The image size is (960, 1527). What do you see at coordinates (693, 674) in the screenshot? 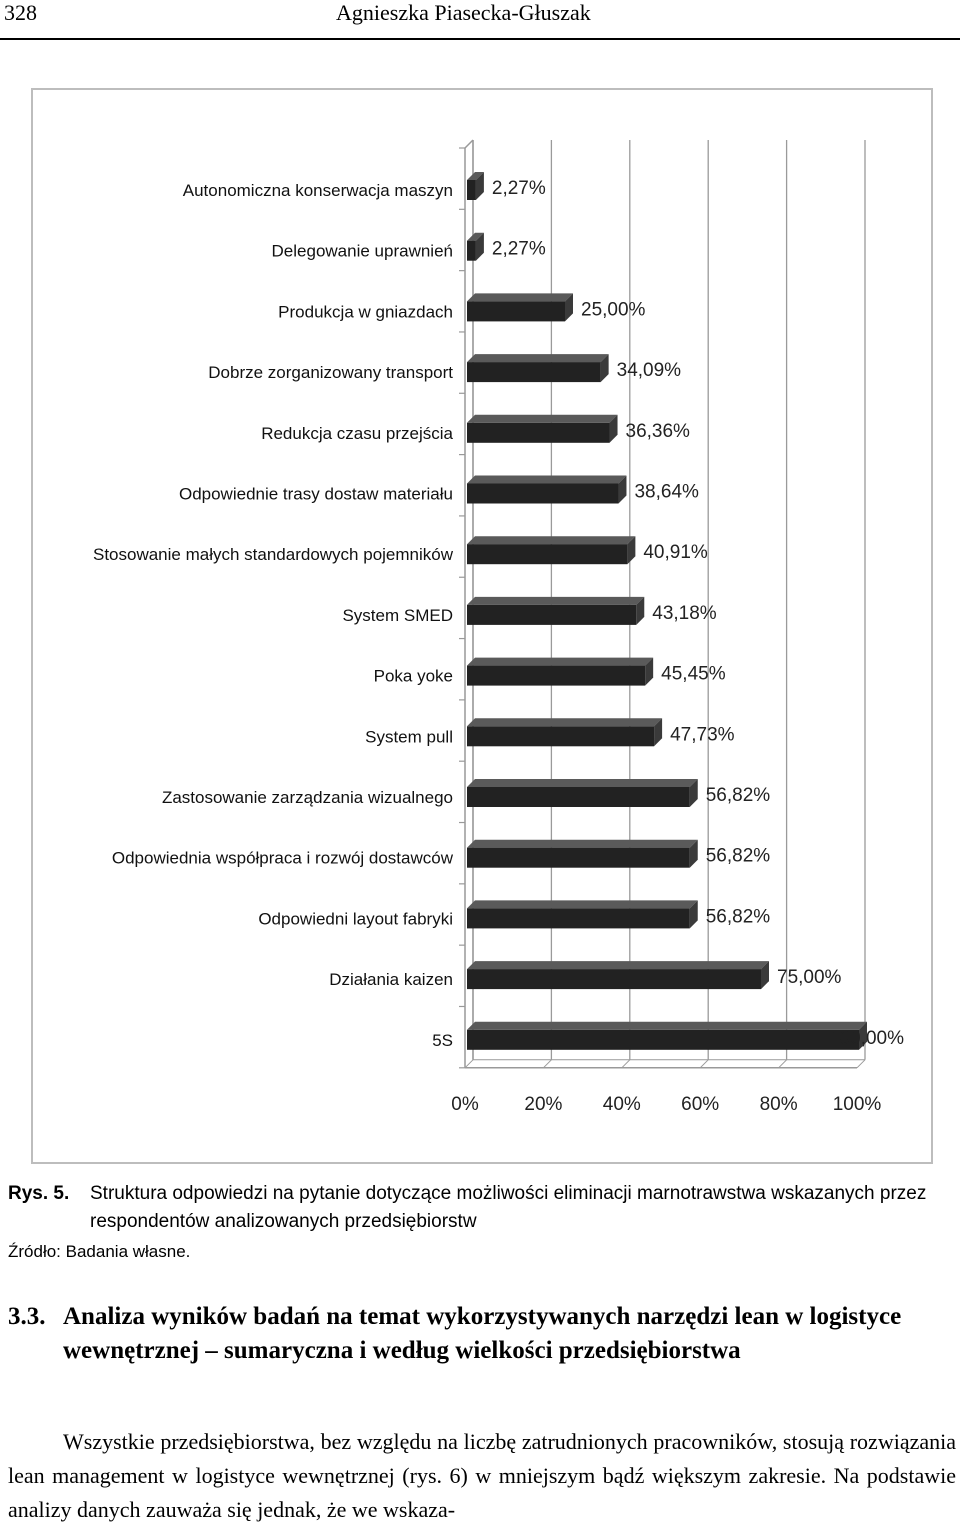
I see `value-label: 45,45%` at bounding box center [693, 674].